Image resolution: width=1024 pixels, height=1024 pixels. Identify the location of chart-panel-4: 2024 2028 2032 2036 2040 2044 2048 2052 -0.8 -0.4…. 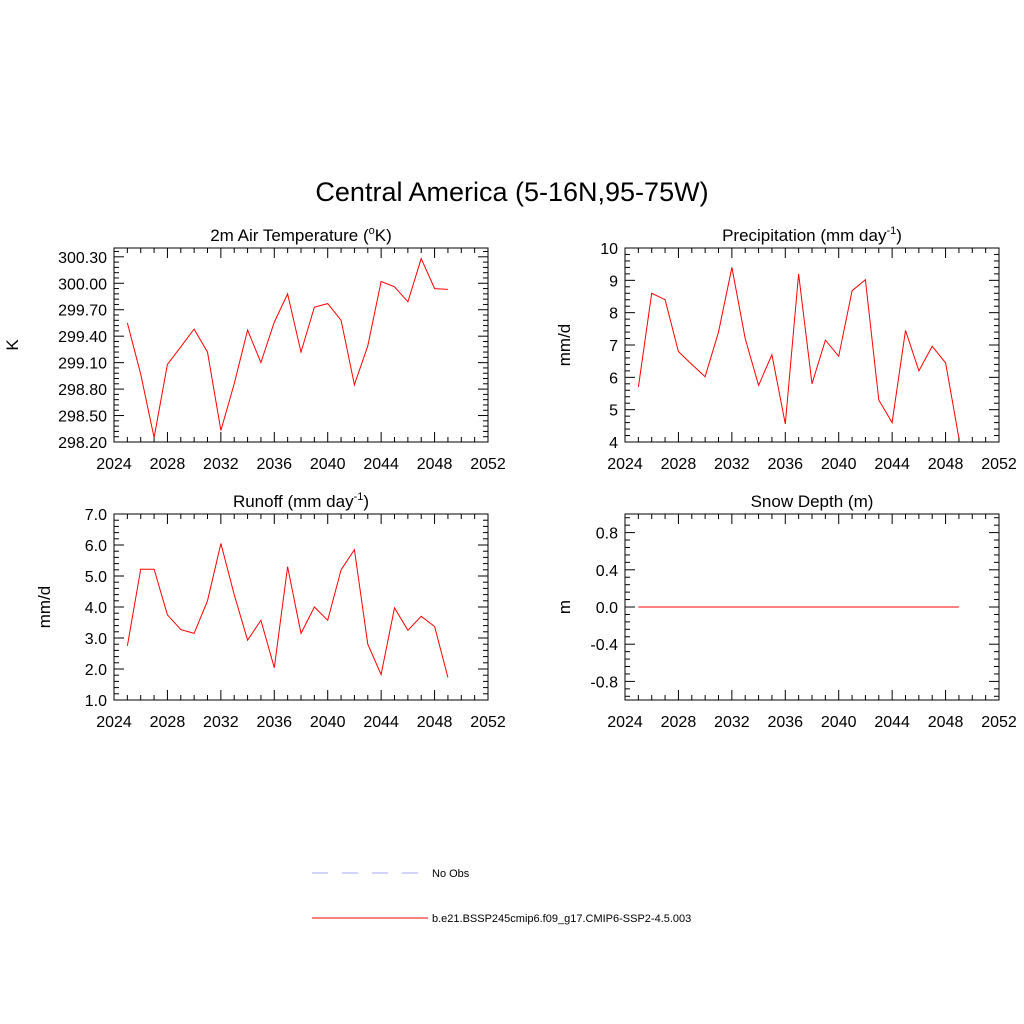
(786, 611).